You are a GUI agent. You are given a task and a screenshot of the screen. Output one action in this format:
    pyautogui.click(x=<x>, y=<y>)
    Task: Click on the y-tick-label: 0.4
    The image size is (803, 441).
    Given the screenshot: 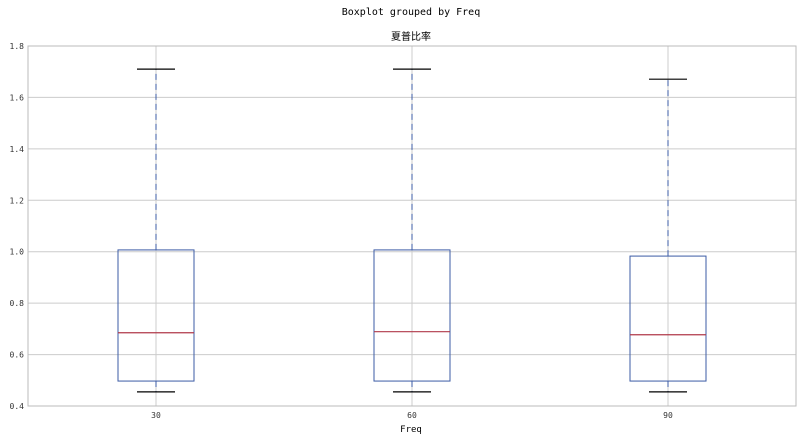 What is the action you would take?
    pyautogui.click(x=17, y=406)
    